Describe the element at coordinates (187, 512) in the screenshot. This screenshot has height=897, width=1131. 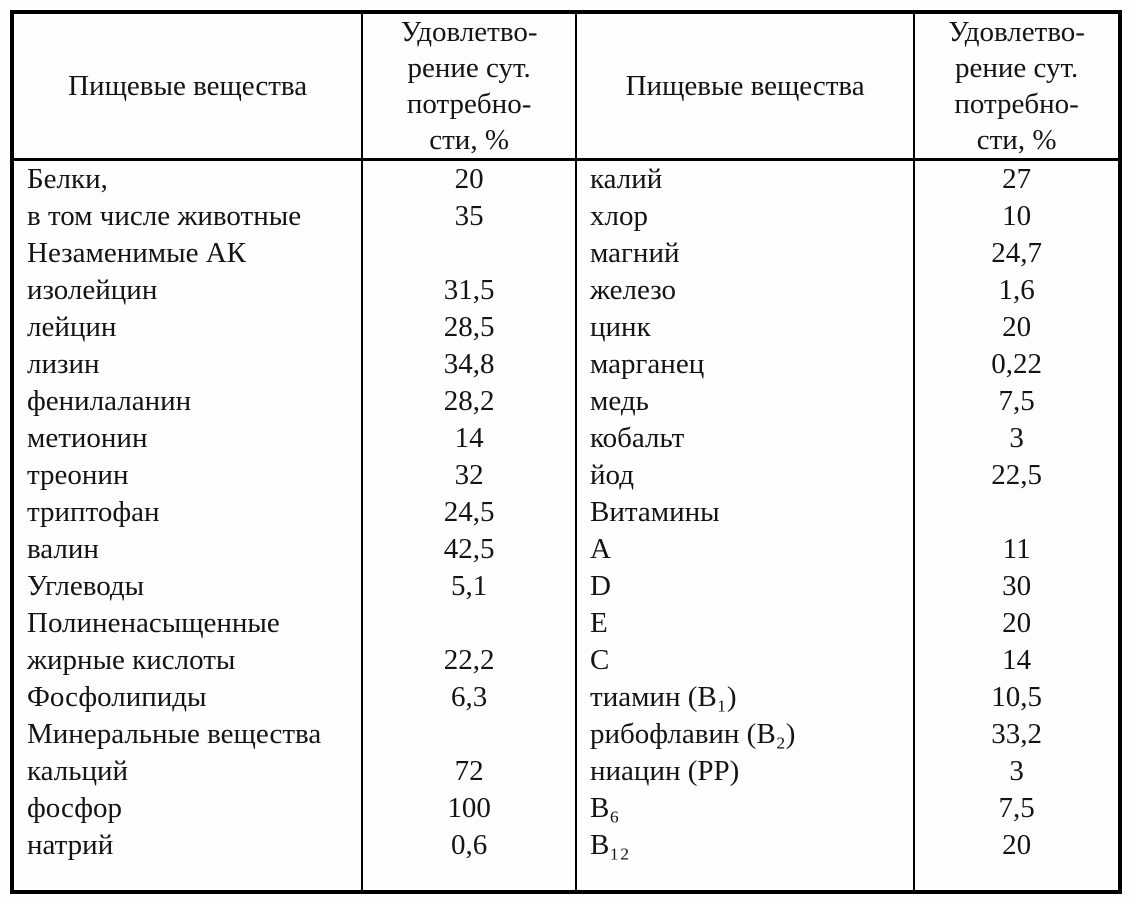
I see `substance-cell-left: триптофан` at that location.